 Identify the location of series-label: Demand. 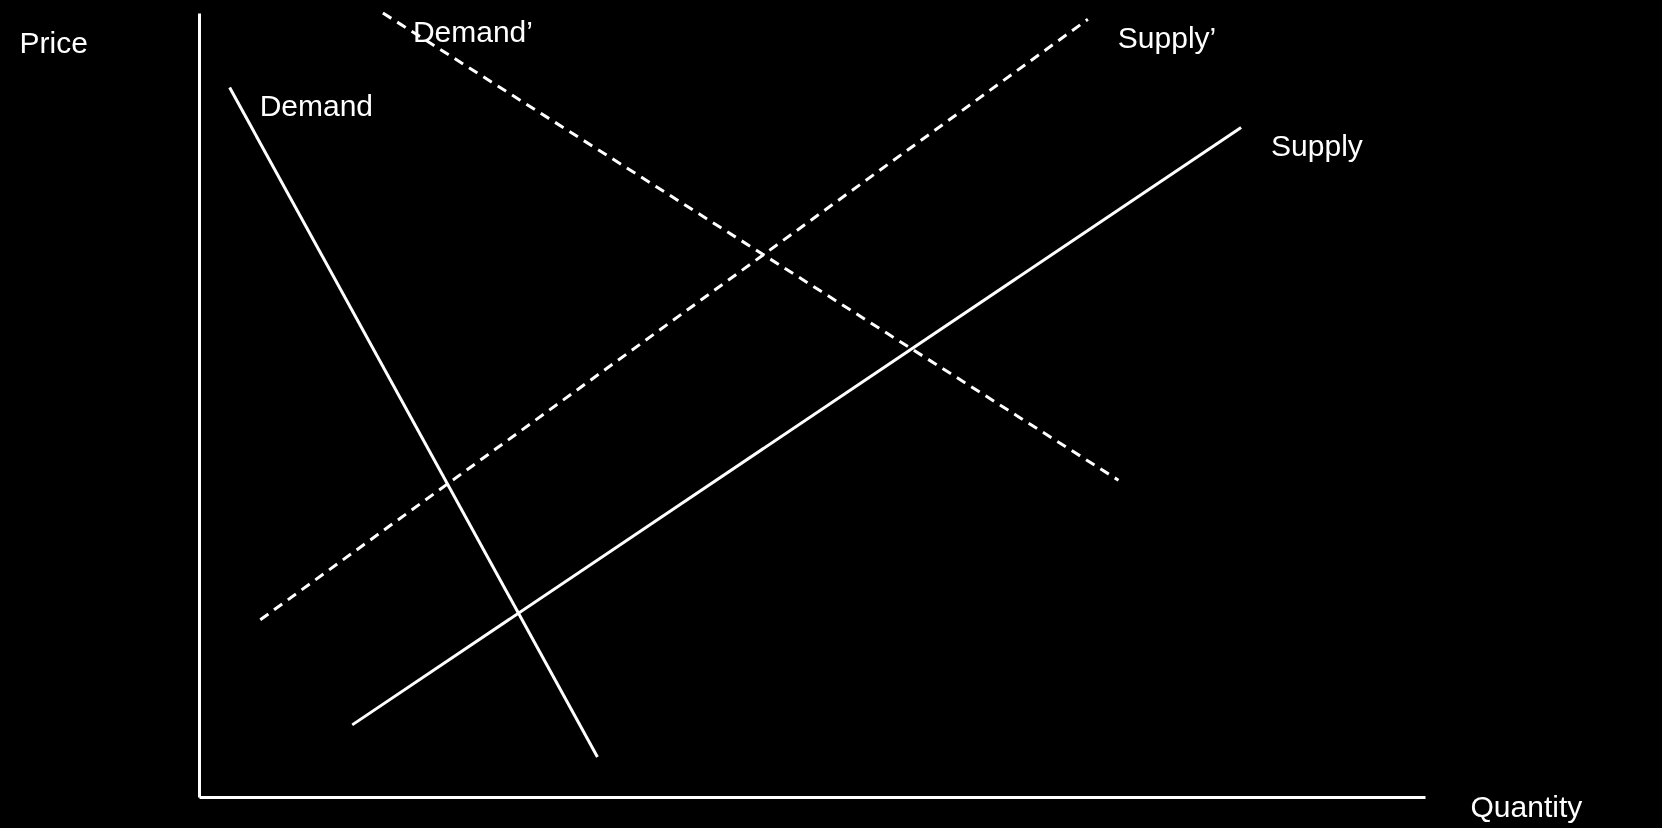
(316, 106).